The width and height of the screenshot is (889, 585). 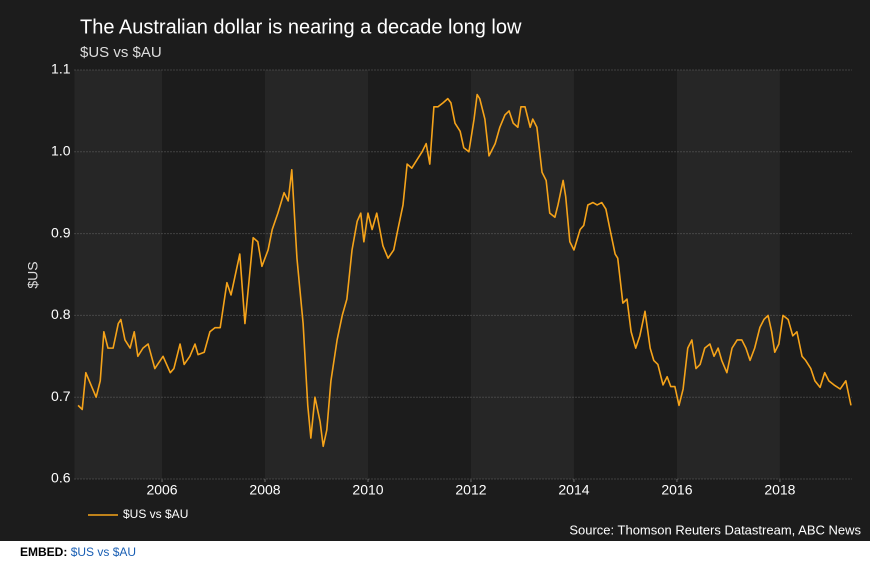 I want to click on embed-bar: EMBED: $US vs $AU, so click(x=78, y=552).